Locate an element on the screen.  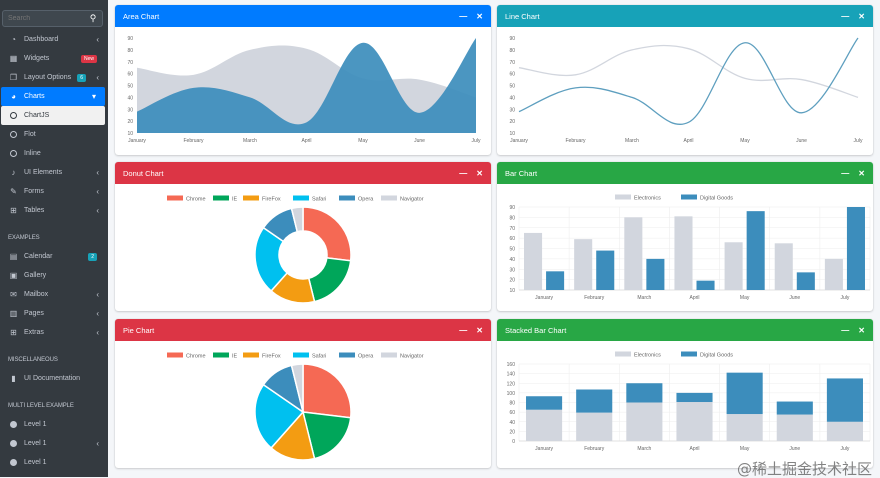
sidebar-item-charts: ◕ Charts ▾ is located at coordinates (53, 96).